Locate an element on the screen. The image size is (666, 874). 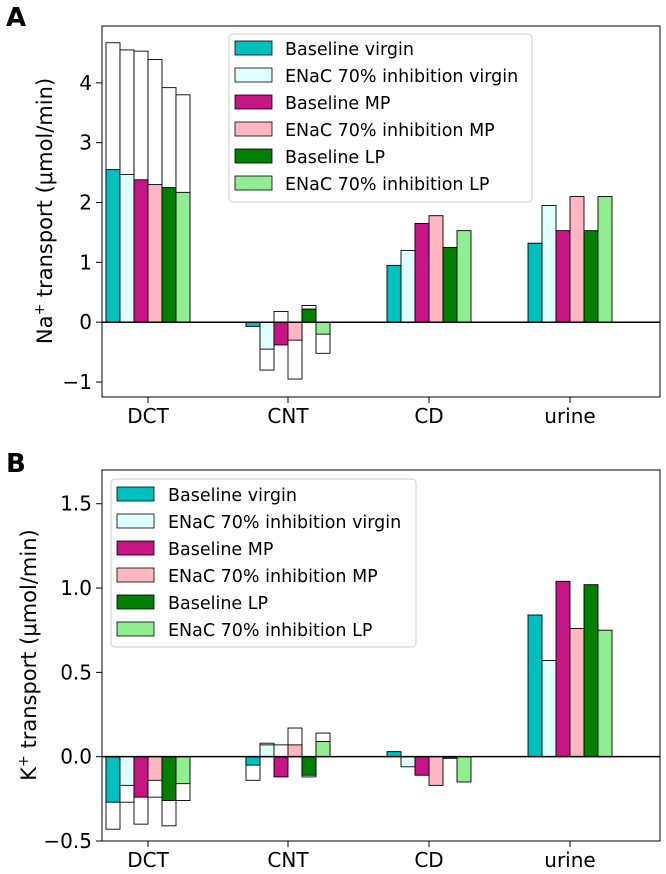
panel-a-bar-baseline-mp-cd is located at coordinates (422, 273).